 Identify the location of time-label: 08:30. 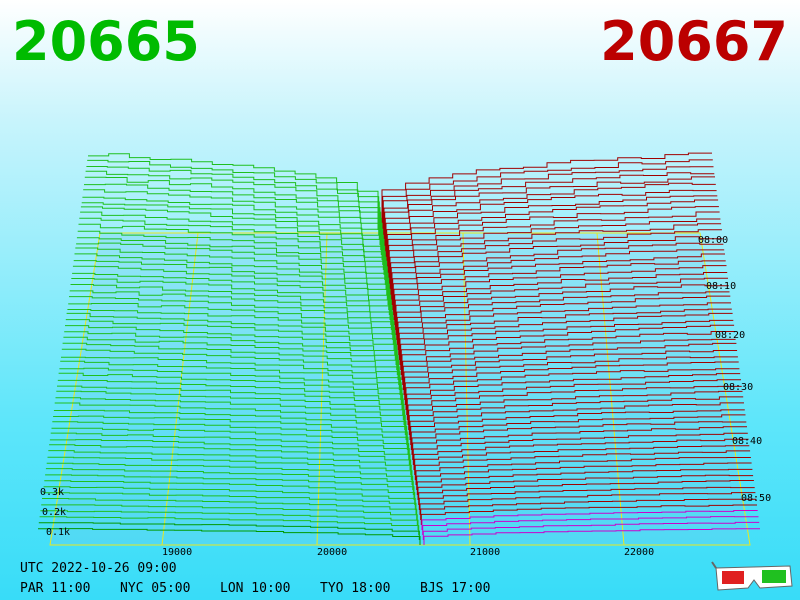
(738, 387).